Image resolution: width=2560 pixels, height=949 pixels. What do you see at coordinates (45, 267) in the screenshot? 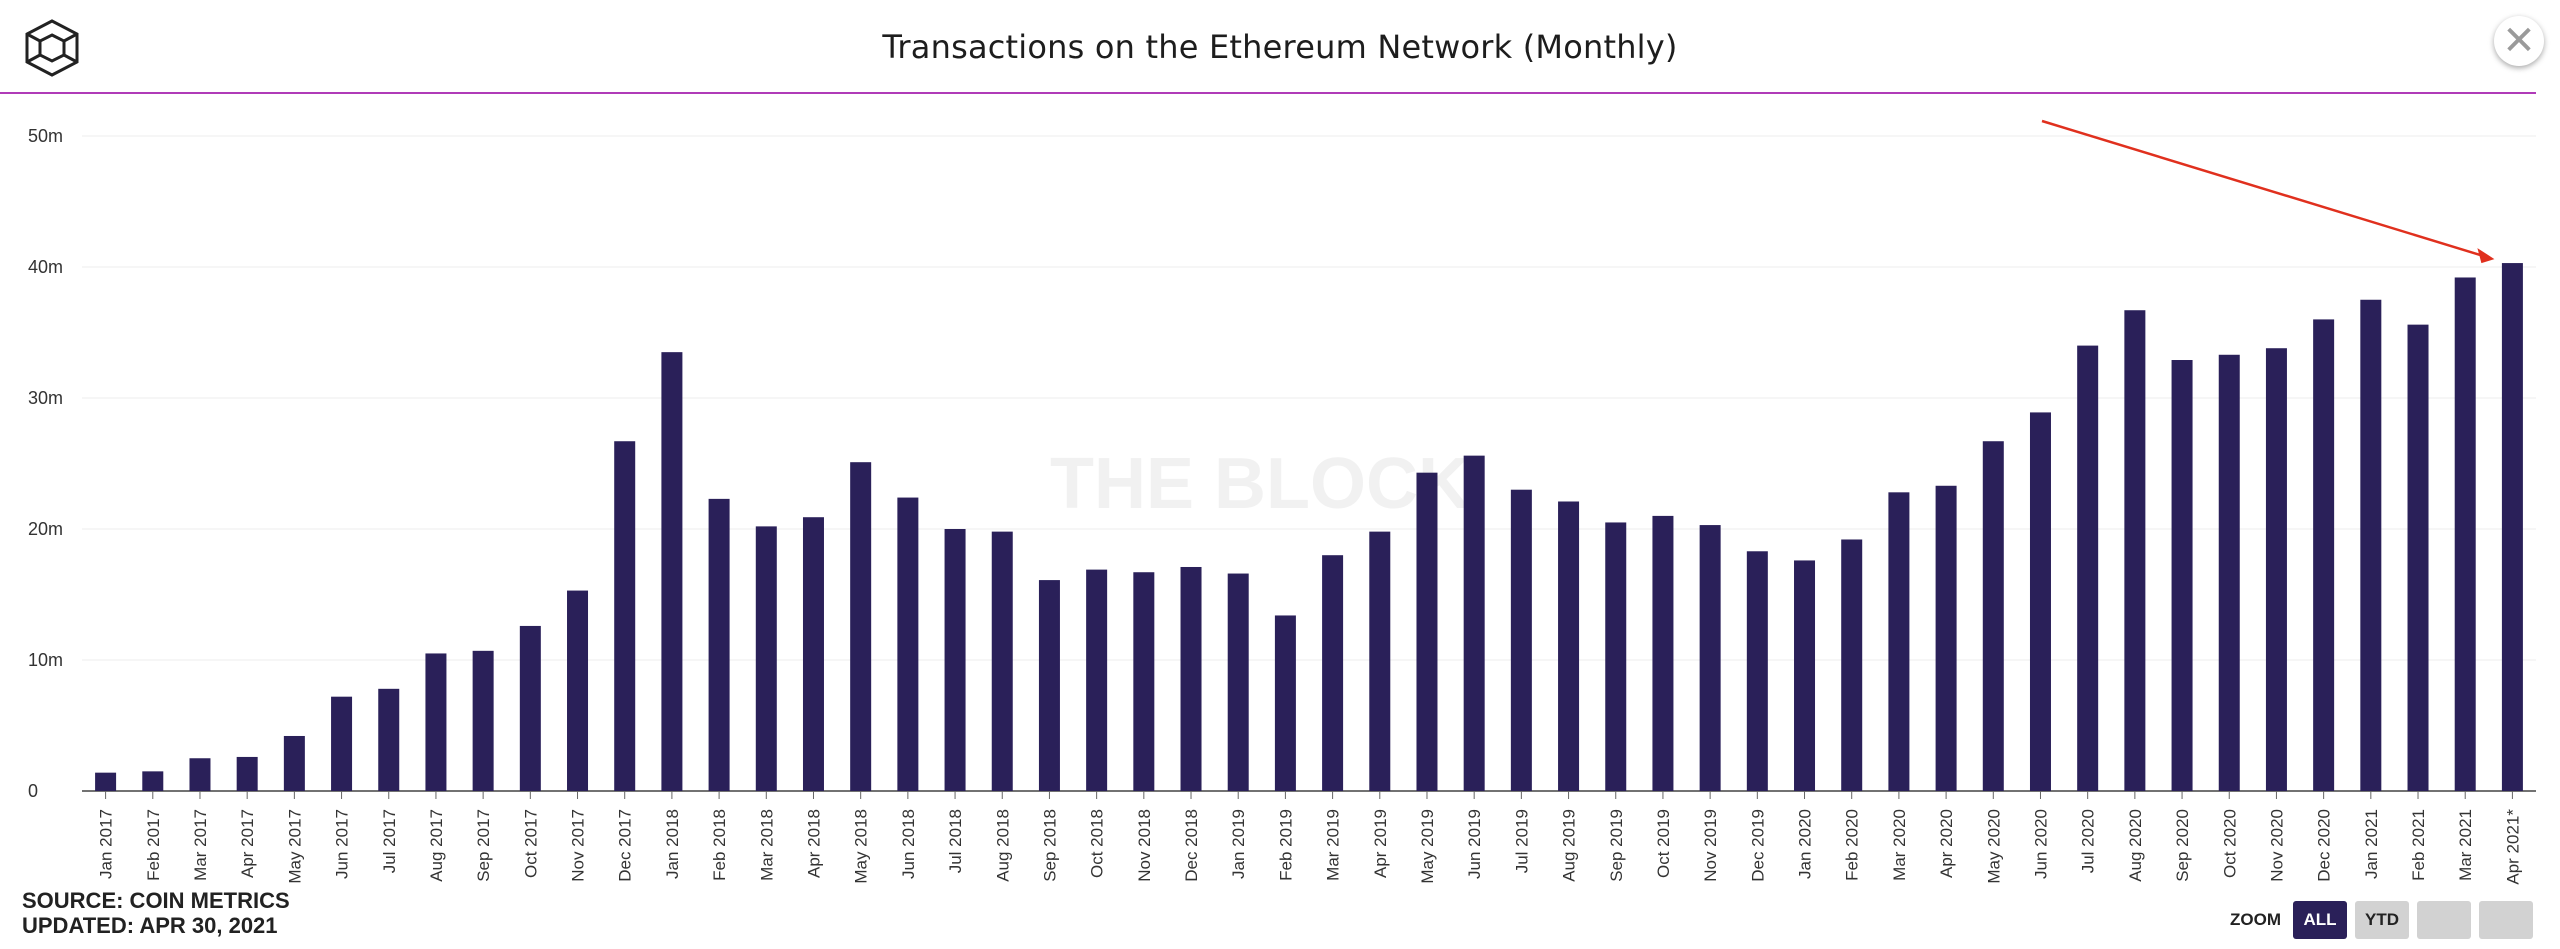
I see `y-tick-label: 40m` at bounding box center [45, 267].